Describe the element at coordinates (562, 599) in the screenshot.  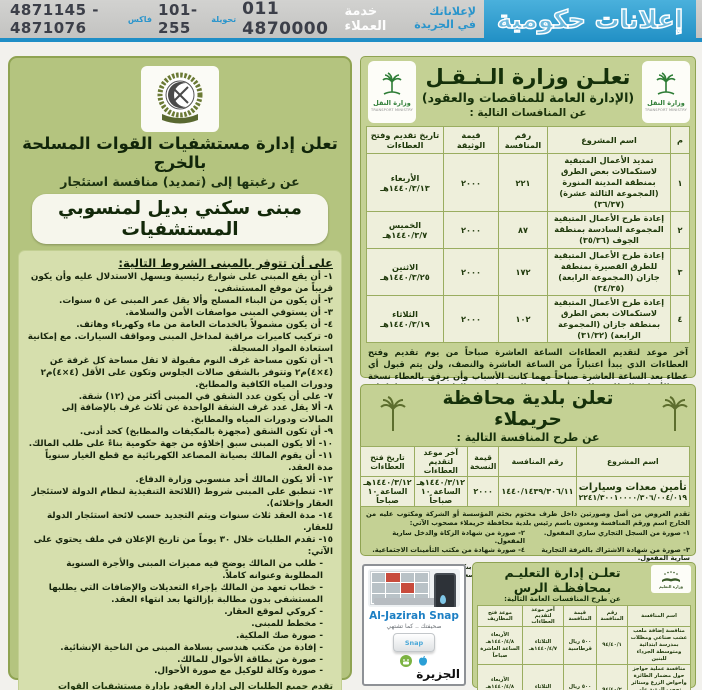
I see `education-ad-intro: عن طرح المنافسات العامة التالية:` at that location.